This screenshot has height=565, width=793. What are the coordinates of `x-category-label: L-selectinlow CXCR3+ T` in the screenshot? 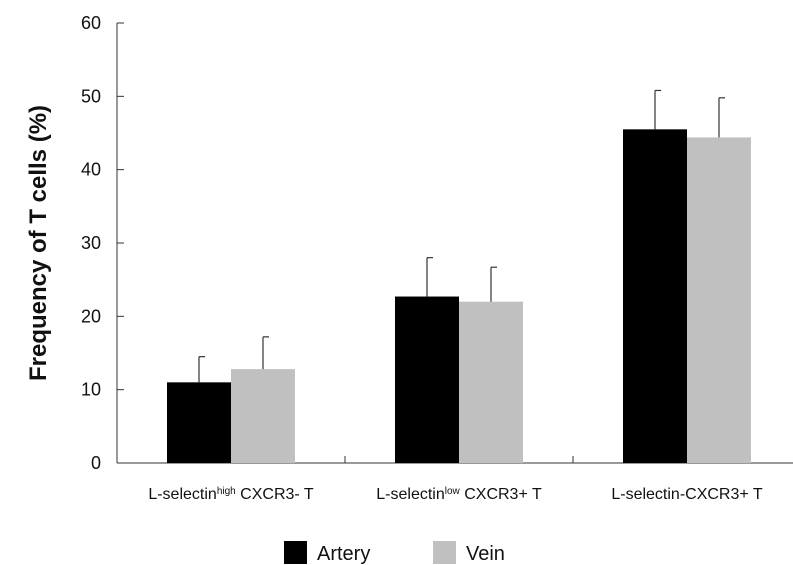 It's located at (459, 494).